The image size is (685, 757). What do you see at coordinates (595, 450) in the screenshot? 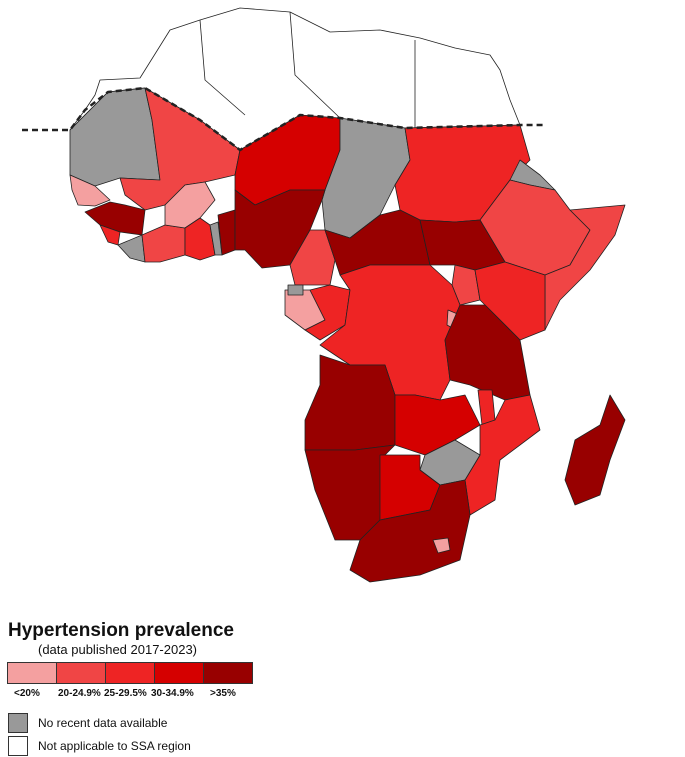
I see `country-madagascar` at bounding box center [595, 450].